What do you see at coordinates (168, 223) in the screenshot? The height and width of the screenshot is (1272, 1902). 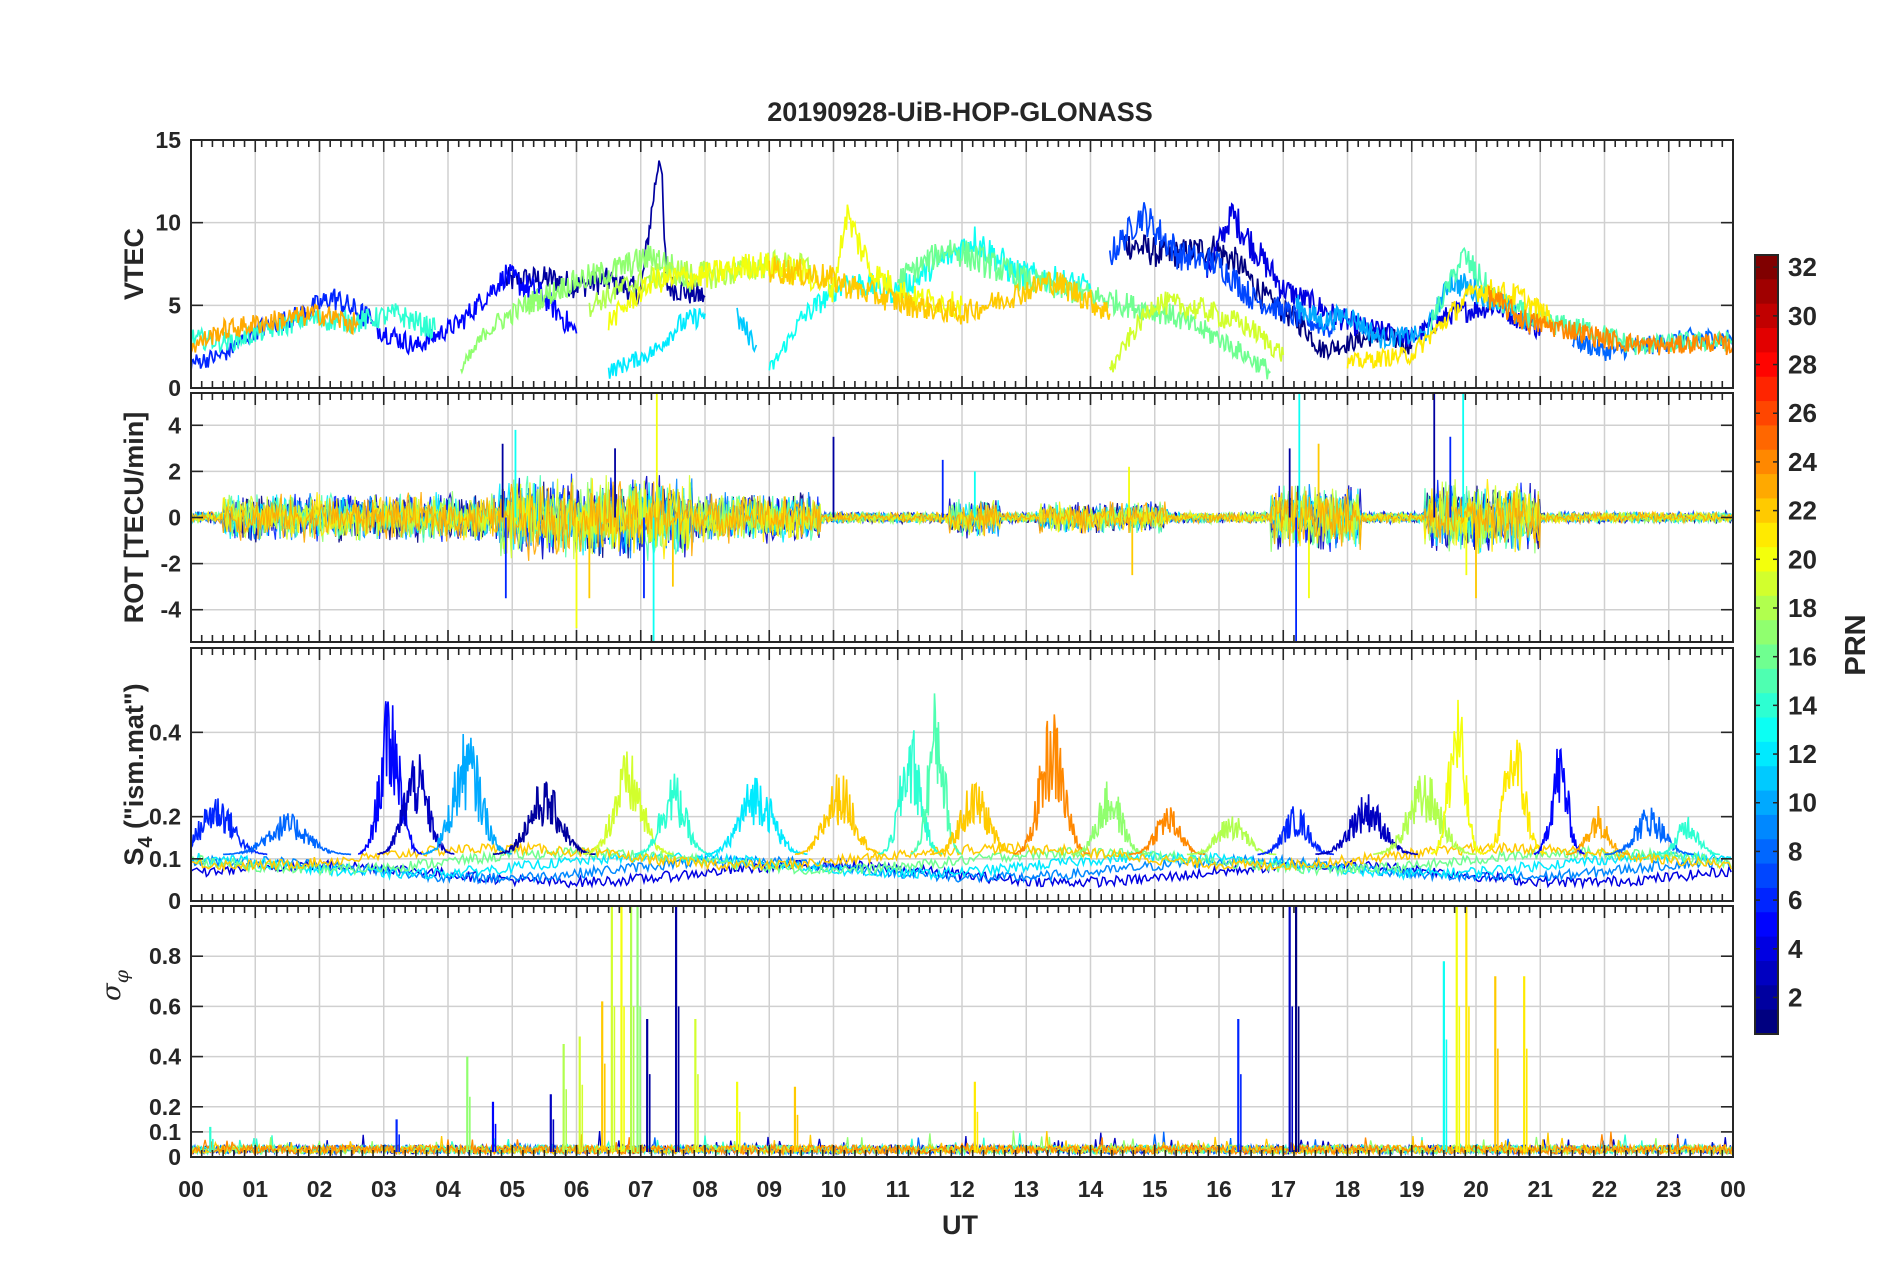 I see `y-tick-label: 10` at bounding box center [168, 223].